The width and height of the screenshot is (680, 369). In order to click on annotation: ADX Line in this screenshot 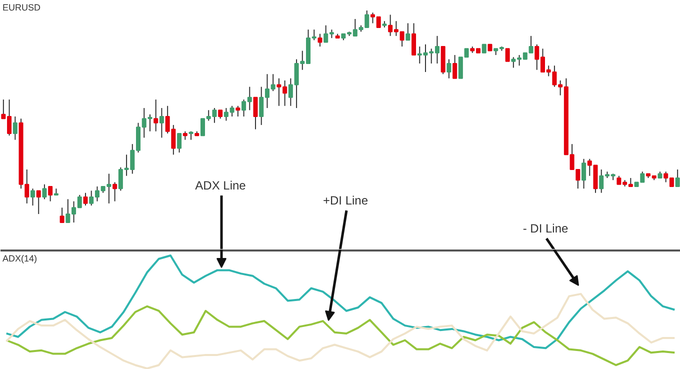, I will do `click(220, 185)`.